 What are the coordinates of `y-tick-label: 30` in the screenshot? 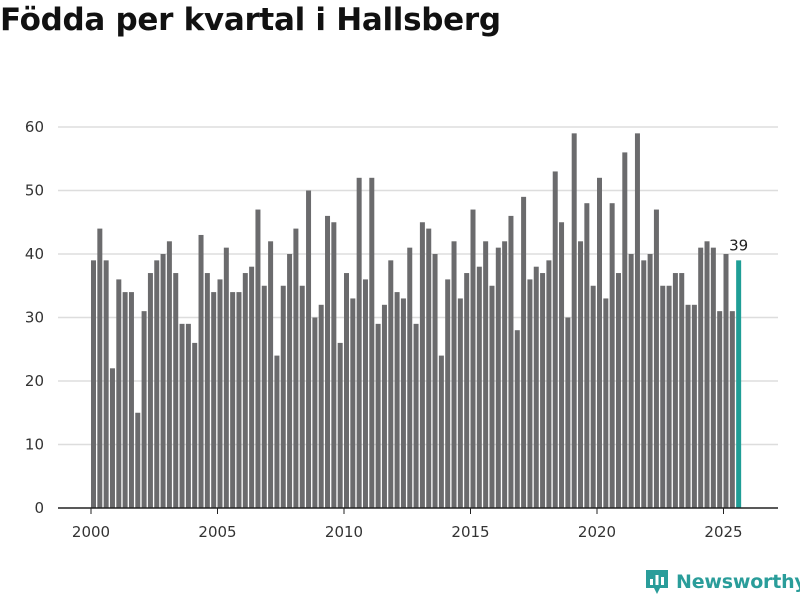 It's located at (34, 318).